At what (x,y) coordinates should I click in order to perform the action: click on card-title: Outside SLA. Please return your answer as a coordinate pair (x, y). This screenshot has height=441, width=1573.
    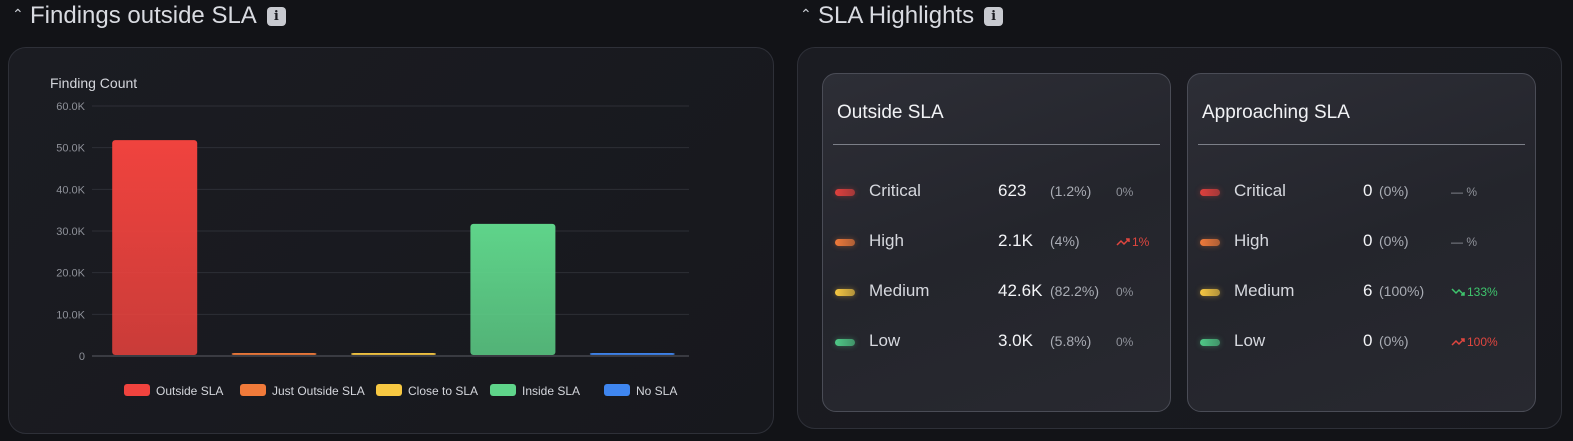
    Looking at the image, I should click on (890, 112).